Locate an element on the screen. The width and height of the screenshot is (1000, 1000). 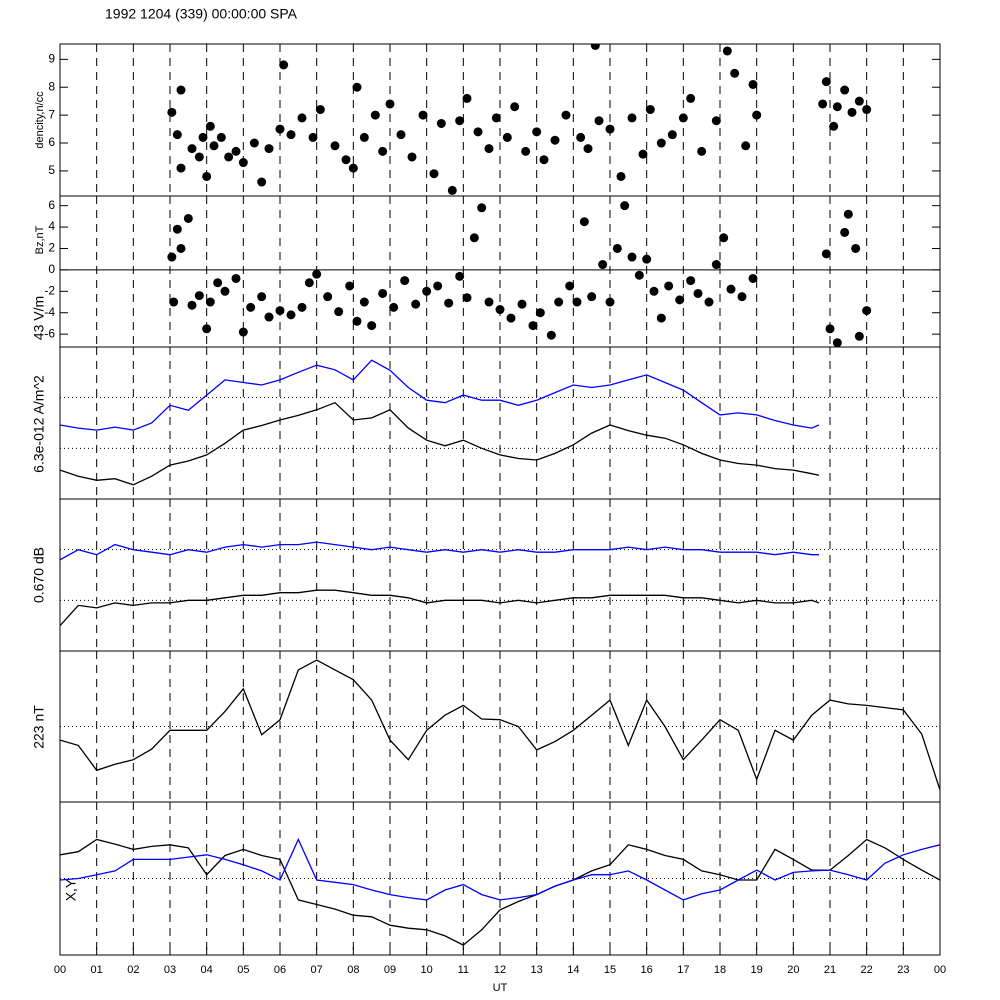
y-tick-label: 4 is located at coordinates (51, 226).